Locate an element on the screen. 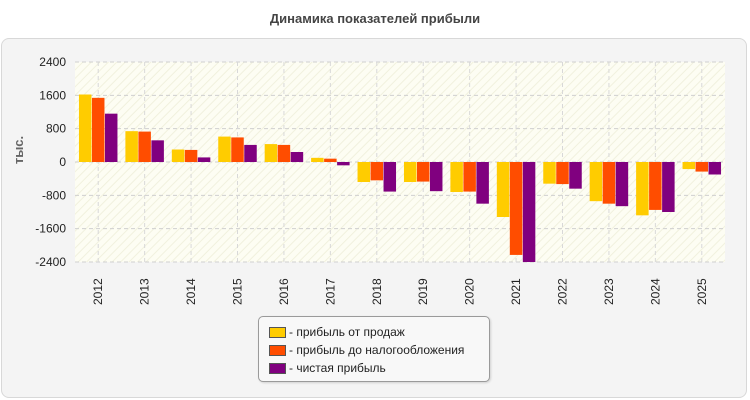  x-tick-label: 2023 is located at coordinates (609, 291).